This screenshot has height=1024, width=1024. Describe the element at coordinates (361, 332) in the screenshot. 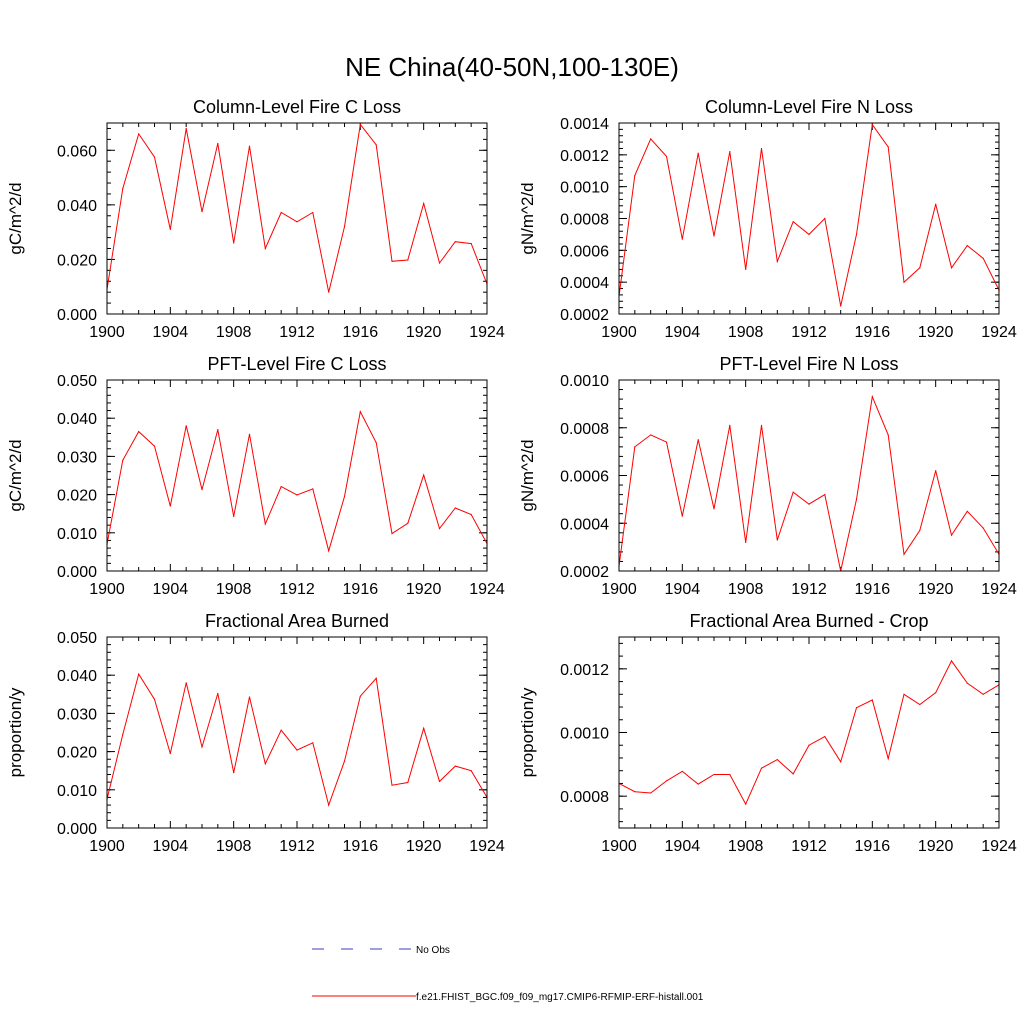

I see `x-tick-label: 1916` at that location.